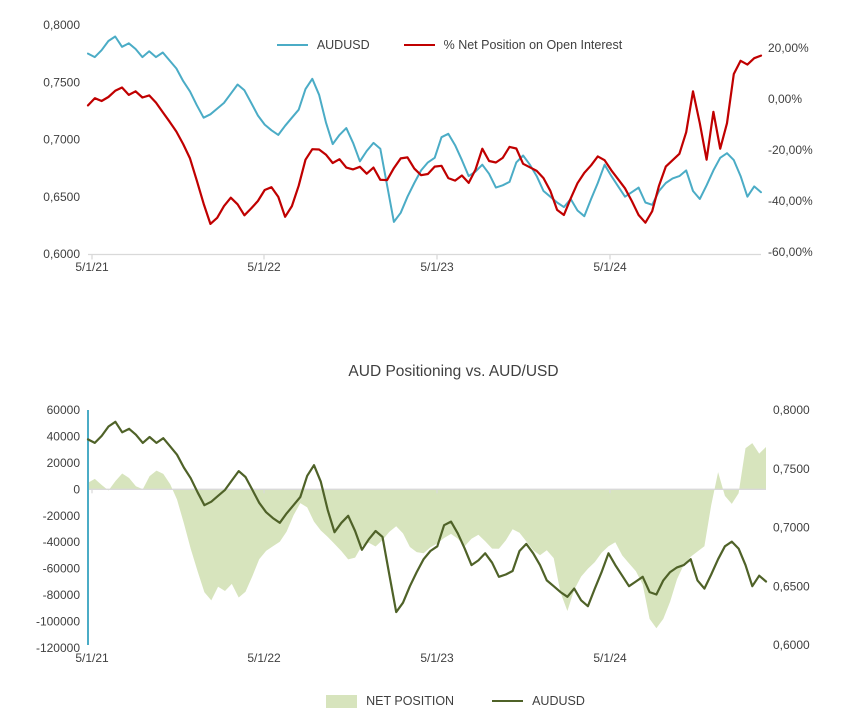 Image resolution: width=855 pixels, height=724 pixels. I want to click on chart2-left-axis-label: -60000, so click(62, 569).